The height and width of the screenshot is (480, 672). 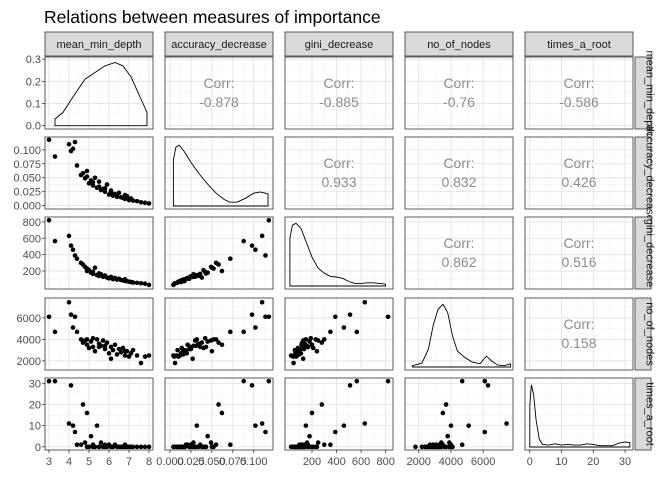 What do you see at coordinates (451, 462) in the screenshot?
I see `x-tick-label: 4000` at bounding box center [451, 462].